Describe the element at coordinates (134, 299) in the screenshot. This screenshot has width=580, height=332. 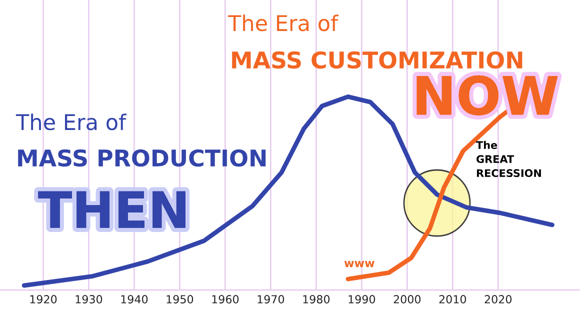
I see `x-tick-label: 1940` at that location.